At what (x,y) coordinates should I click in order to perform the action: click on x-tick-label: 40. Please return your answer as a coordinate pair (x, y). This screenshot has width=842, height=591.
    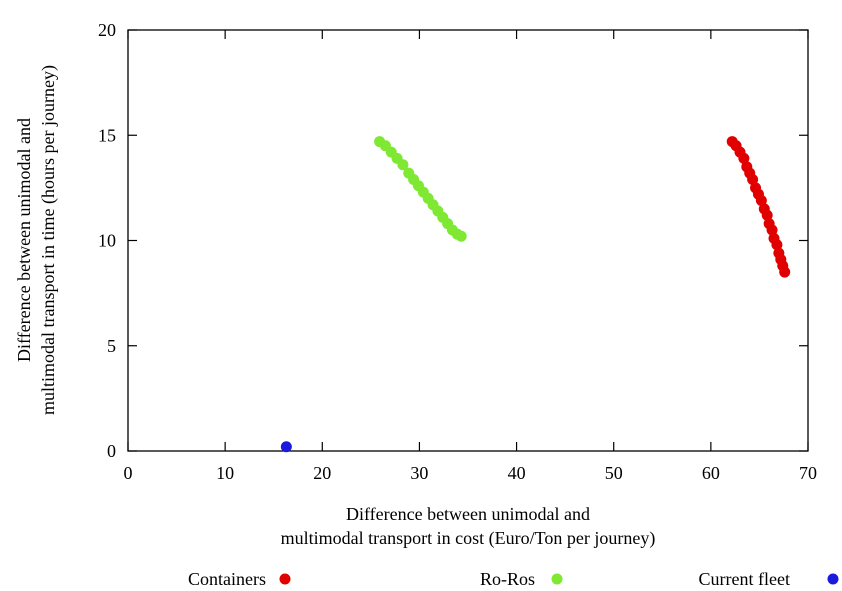
    Looking at the image, I should click on (517, 473).